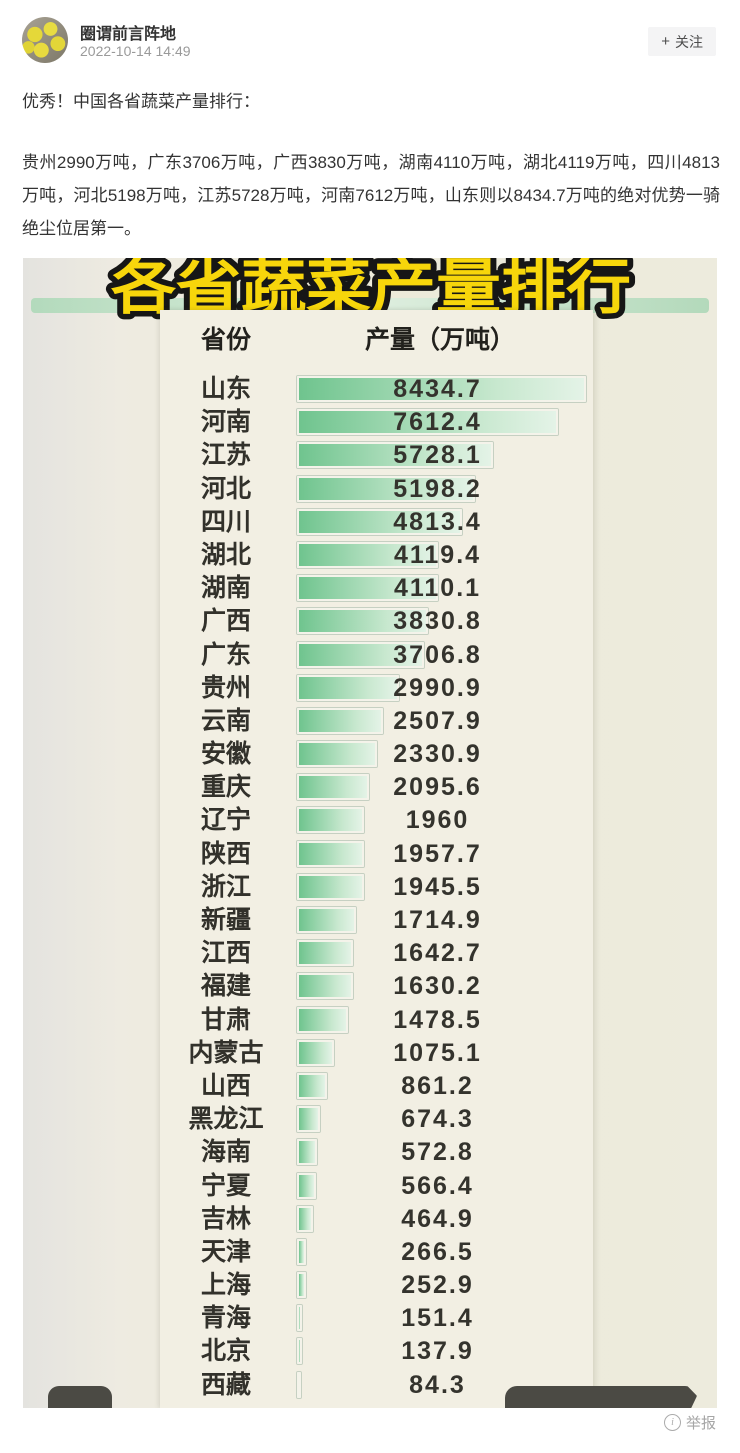  I want to click on province-label: 福建, so click(225, 986).